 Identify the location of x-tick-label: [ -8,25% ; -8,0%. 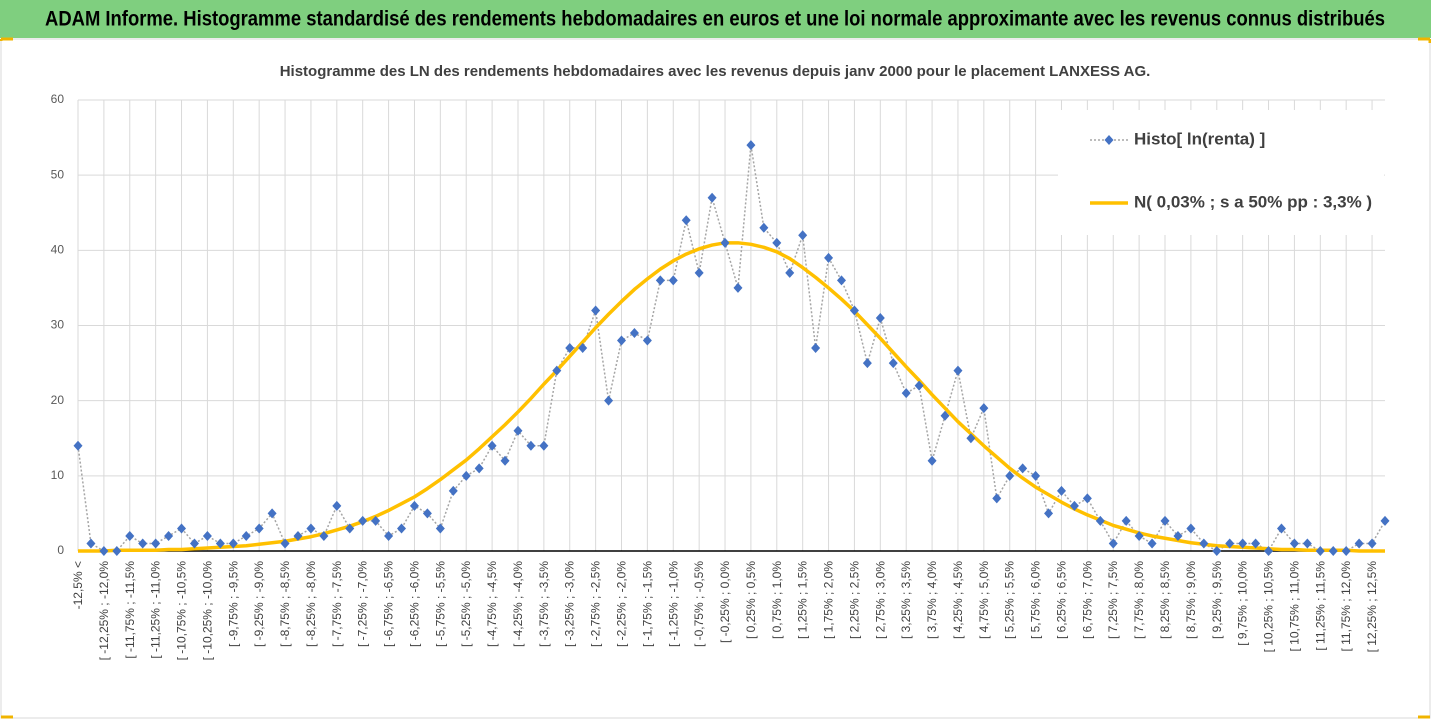
(311, 604).